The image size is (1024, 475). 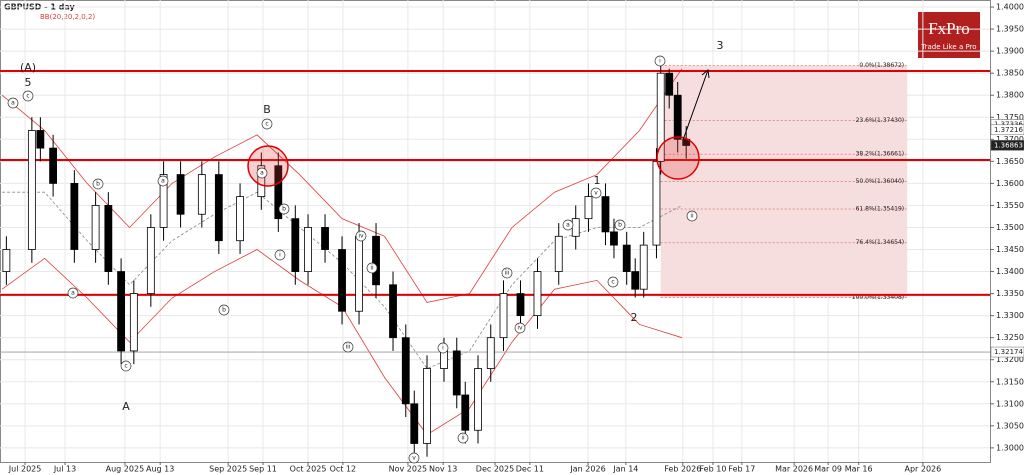 What do you see at coordinates (1010, 51) in the screenshot?
I see `y-tick-label: 1.39000` at bounding box center [1010, 51].